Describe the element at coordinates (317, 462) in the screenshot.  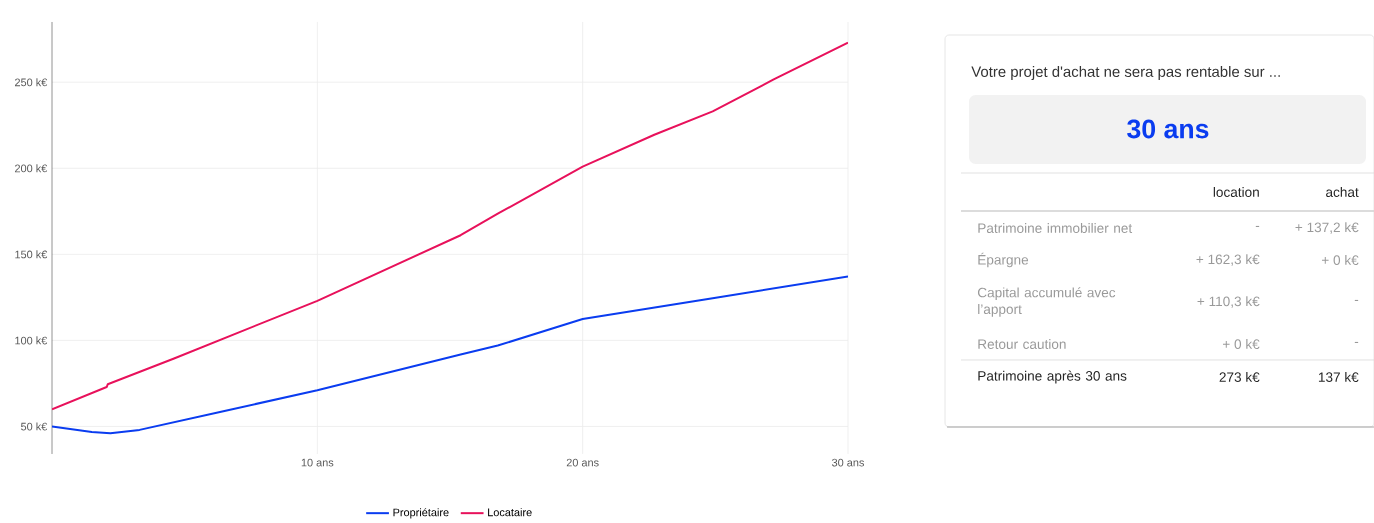
I see `x-tick-label: 10 ans` at that location.